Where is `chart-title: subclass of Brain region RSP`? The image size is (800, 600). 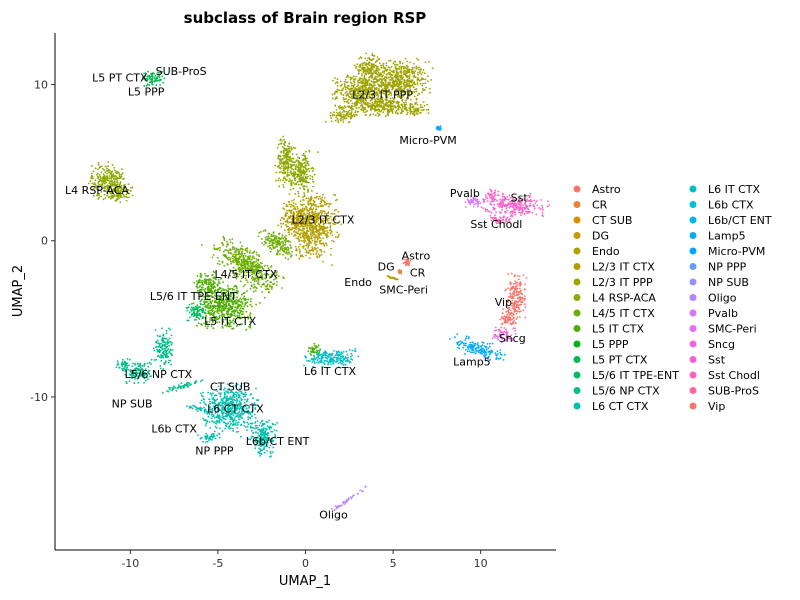
chart-title: subclass of Brain region RSP is located at coordinates (305, 18).